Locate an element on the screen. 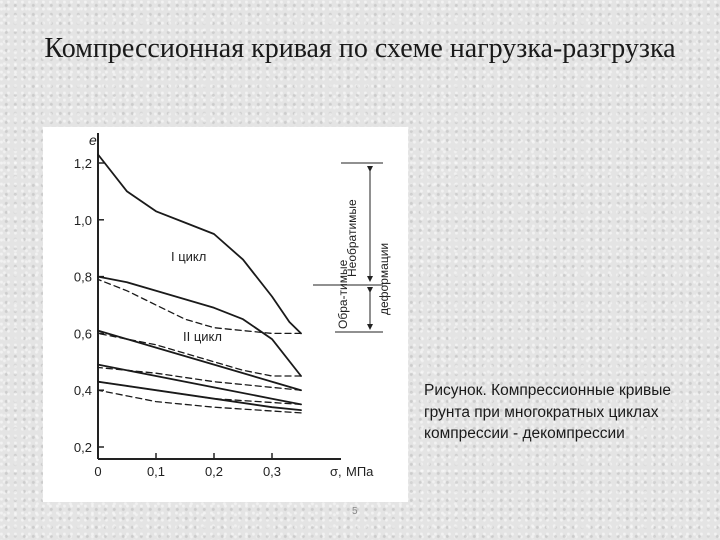 Image resolution: width=720 pixels, height=540 pixels. y-tick-label: 0,4 is located at coordinates (83, 390).